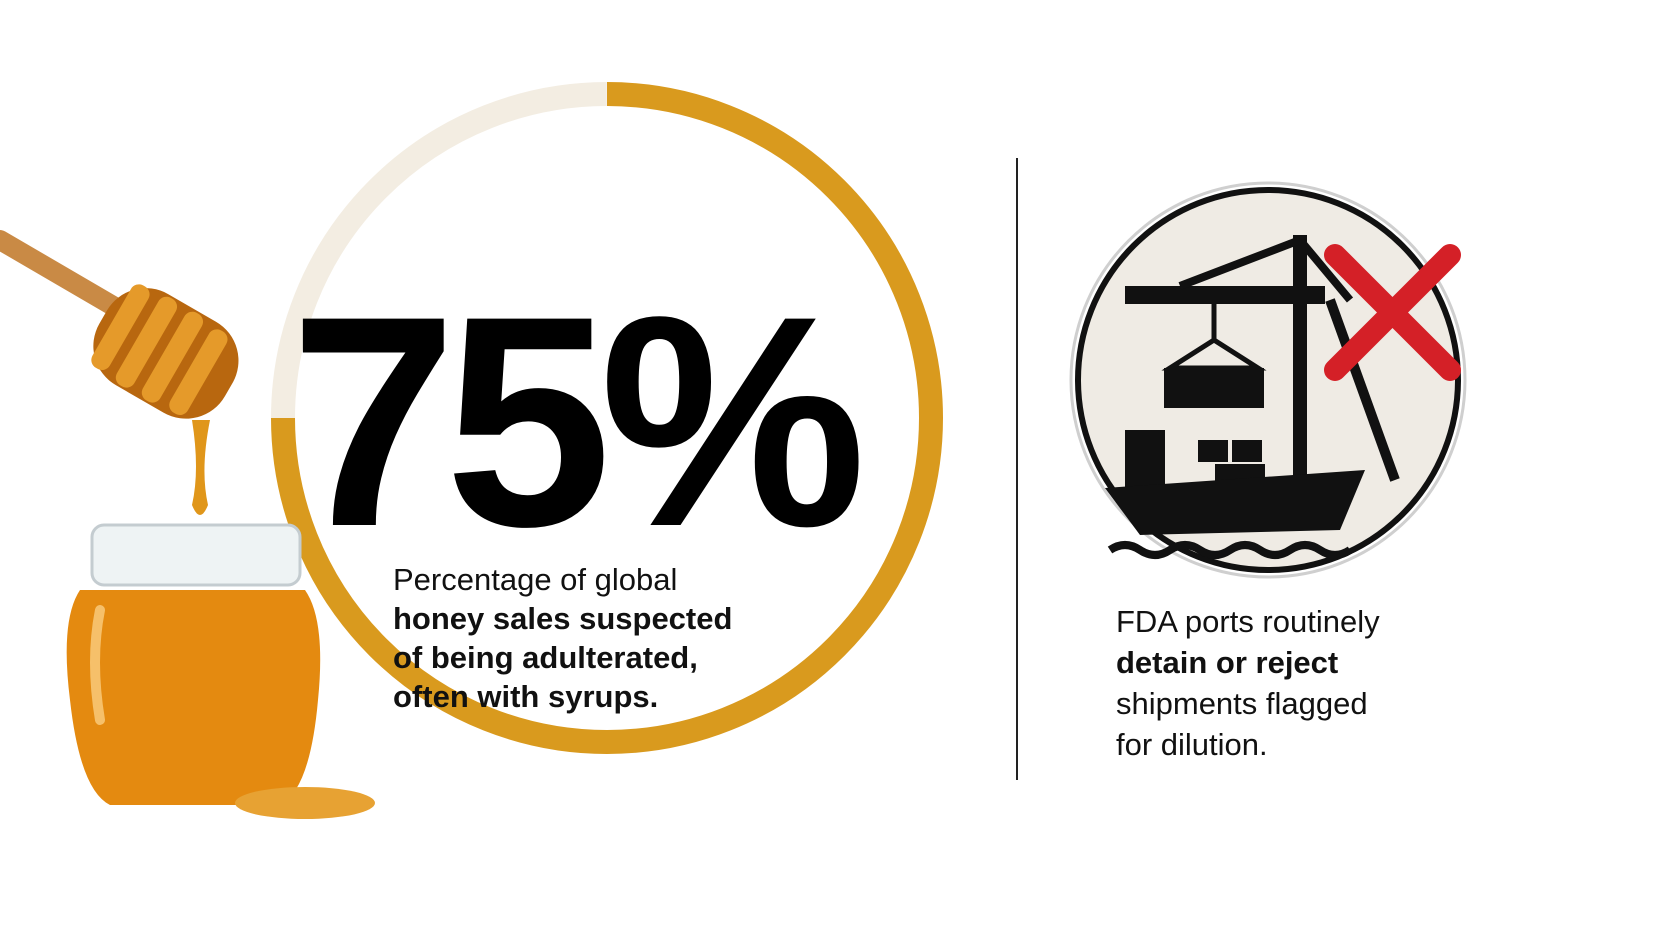 Image resolution: width=1672 pixels, height=941 pixels. Describe the element at coordinates (535, 579) in the screenshot. I see `caption-line: Percentage of global` at that location.